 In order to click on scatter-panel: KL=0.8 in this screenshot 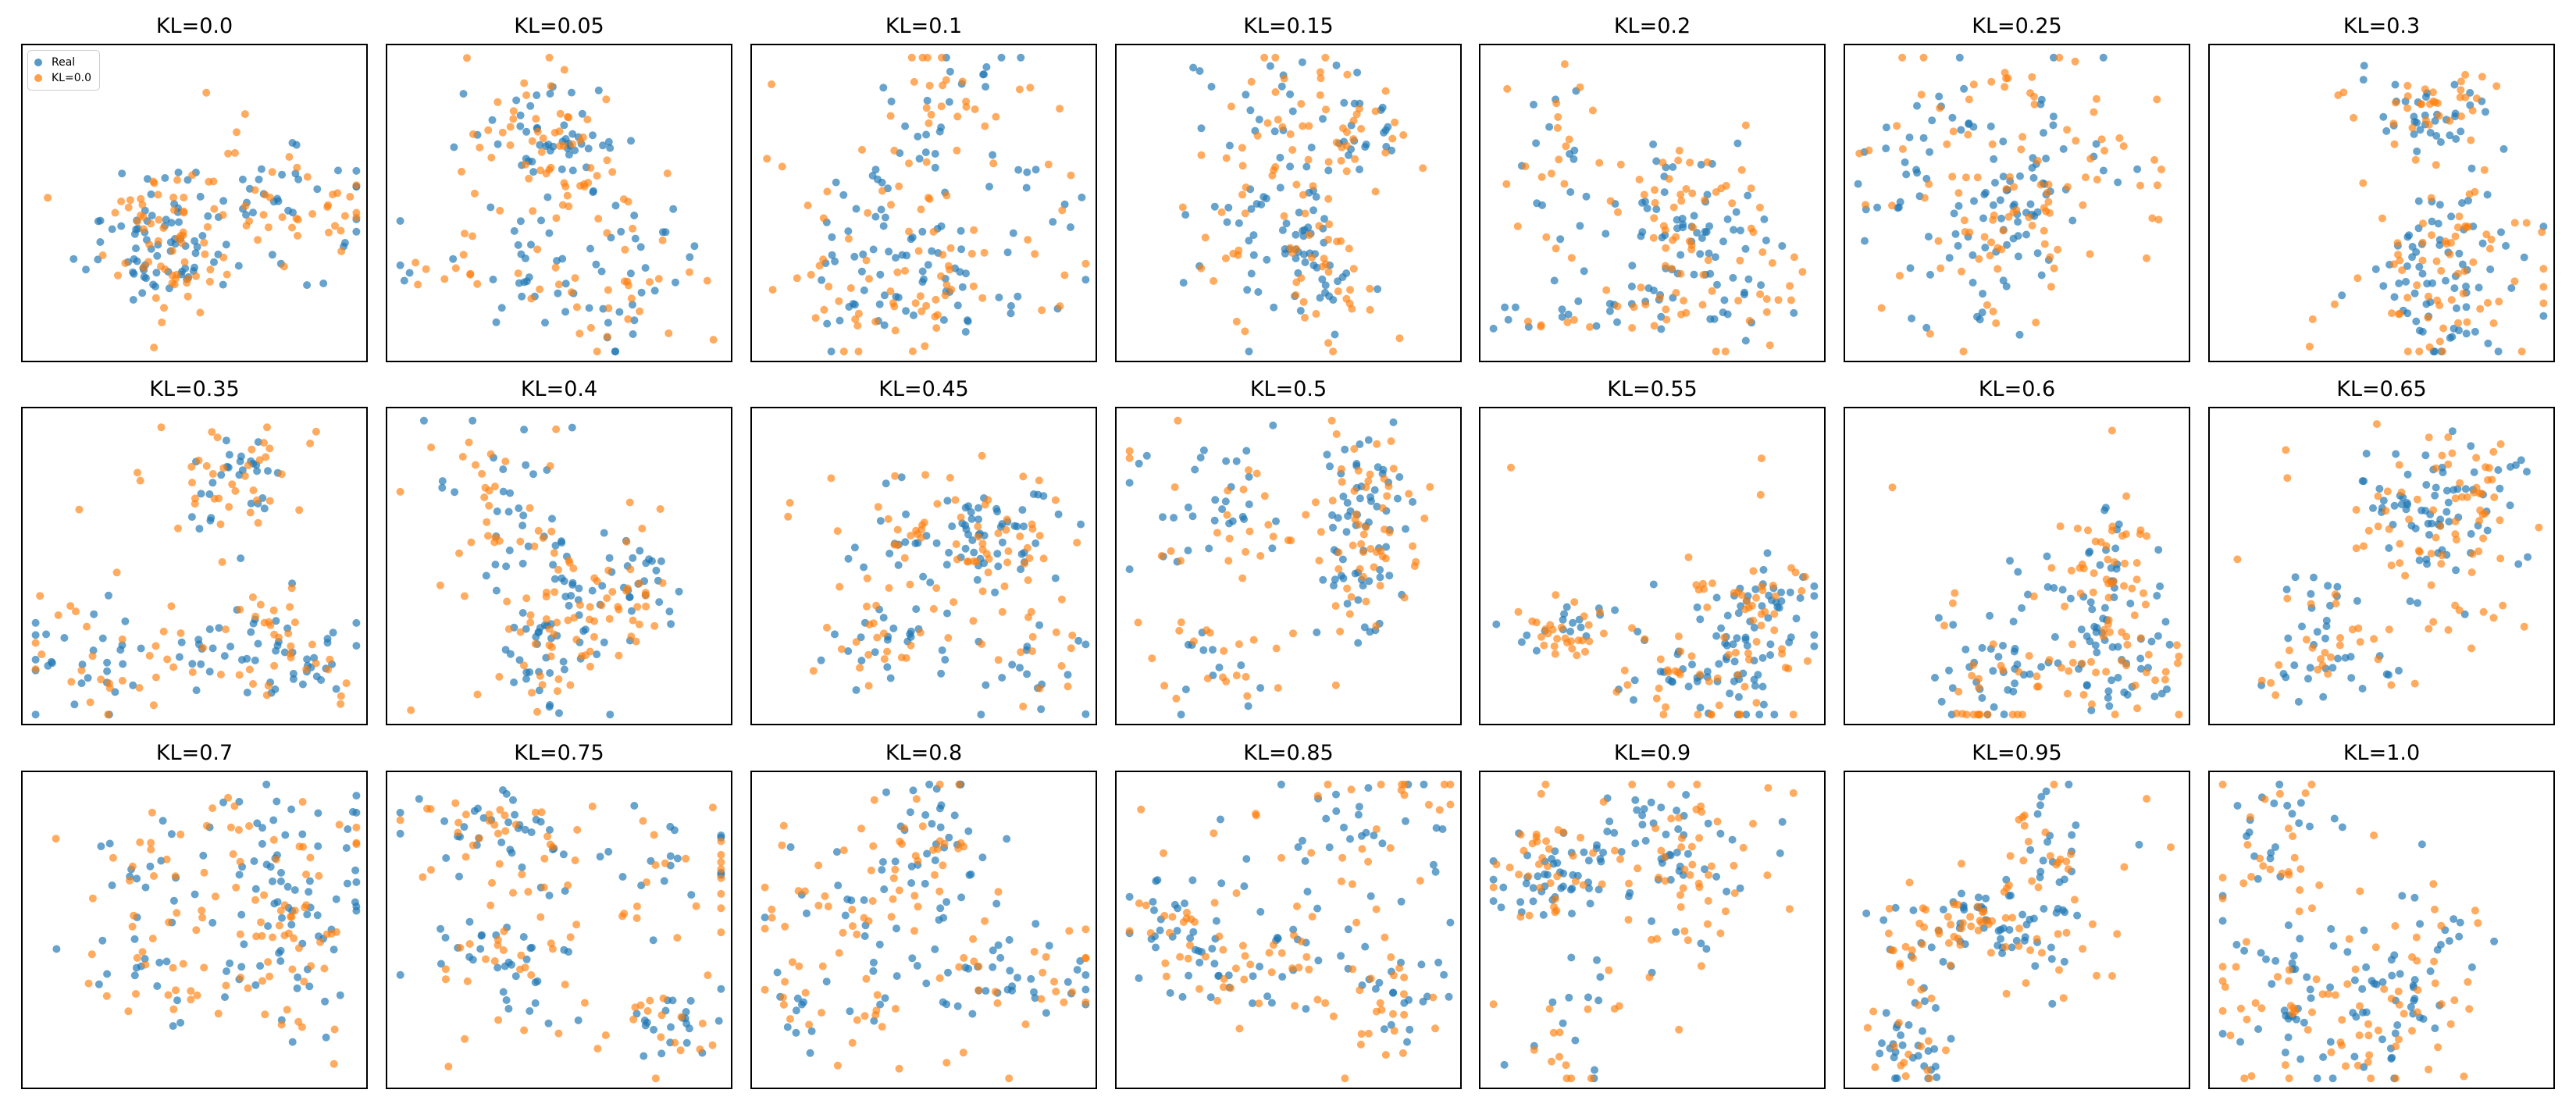, I will do `click(923, 915)`.